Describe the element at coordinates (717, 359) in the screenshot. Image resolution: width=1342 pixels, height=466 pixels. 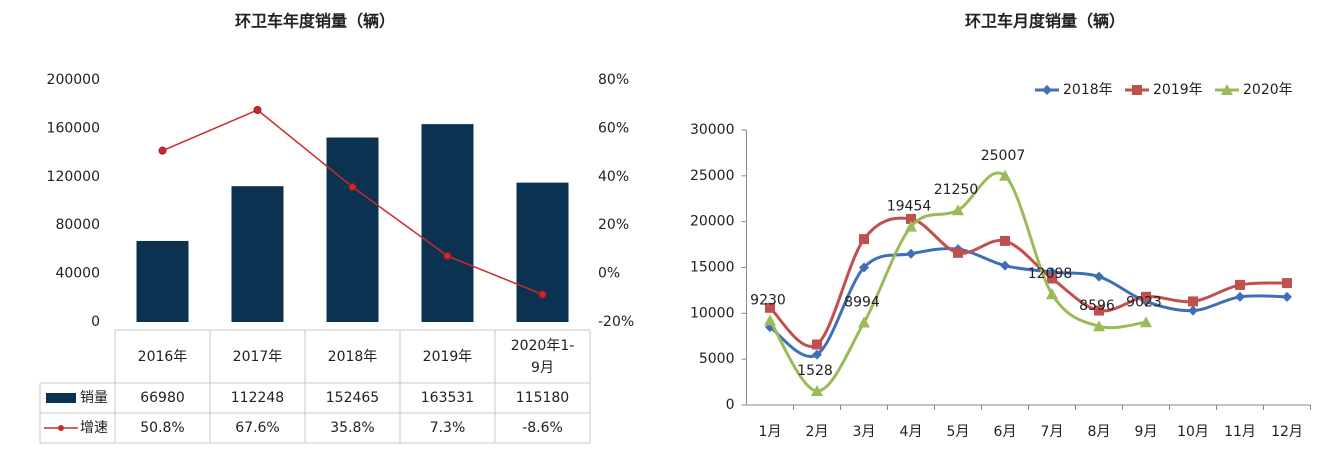
I see `y-tick-label: 5000` at that location.